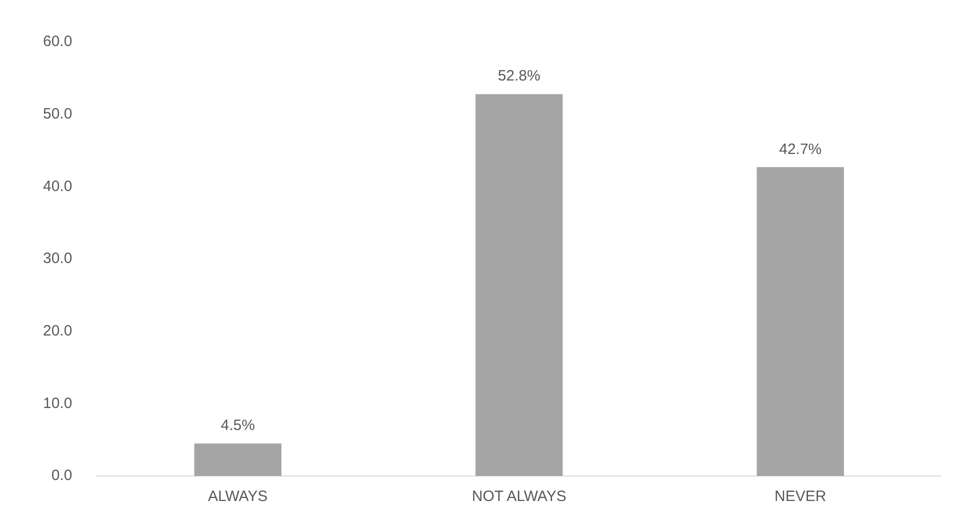 The width and height of the screenshot is (959, 531). I want to click on y-tick-label: 40.0, so click(57, 186).